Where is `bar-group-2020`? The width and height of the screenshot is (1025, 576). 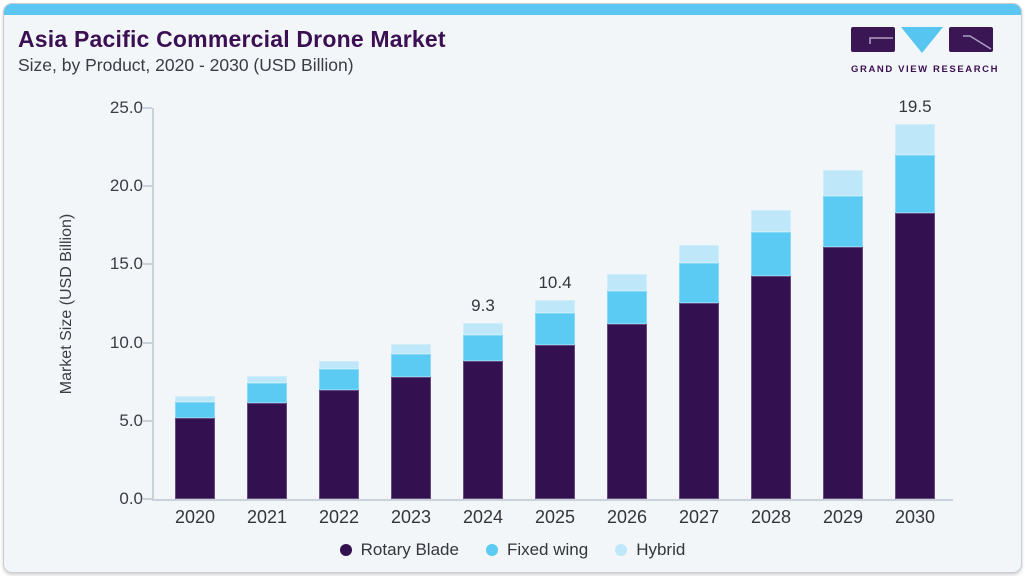 bar-group-2020 is located at coordinates (195, 447).